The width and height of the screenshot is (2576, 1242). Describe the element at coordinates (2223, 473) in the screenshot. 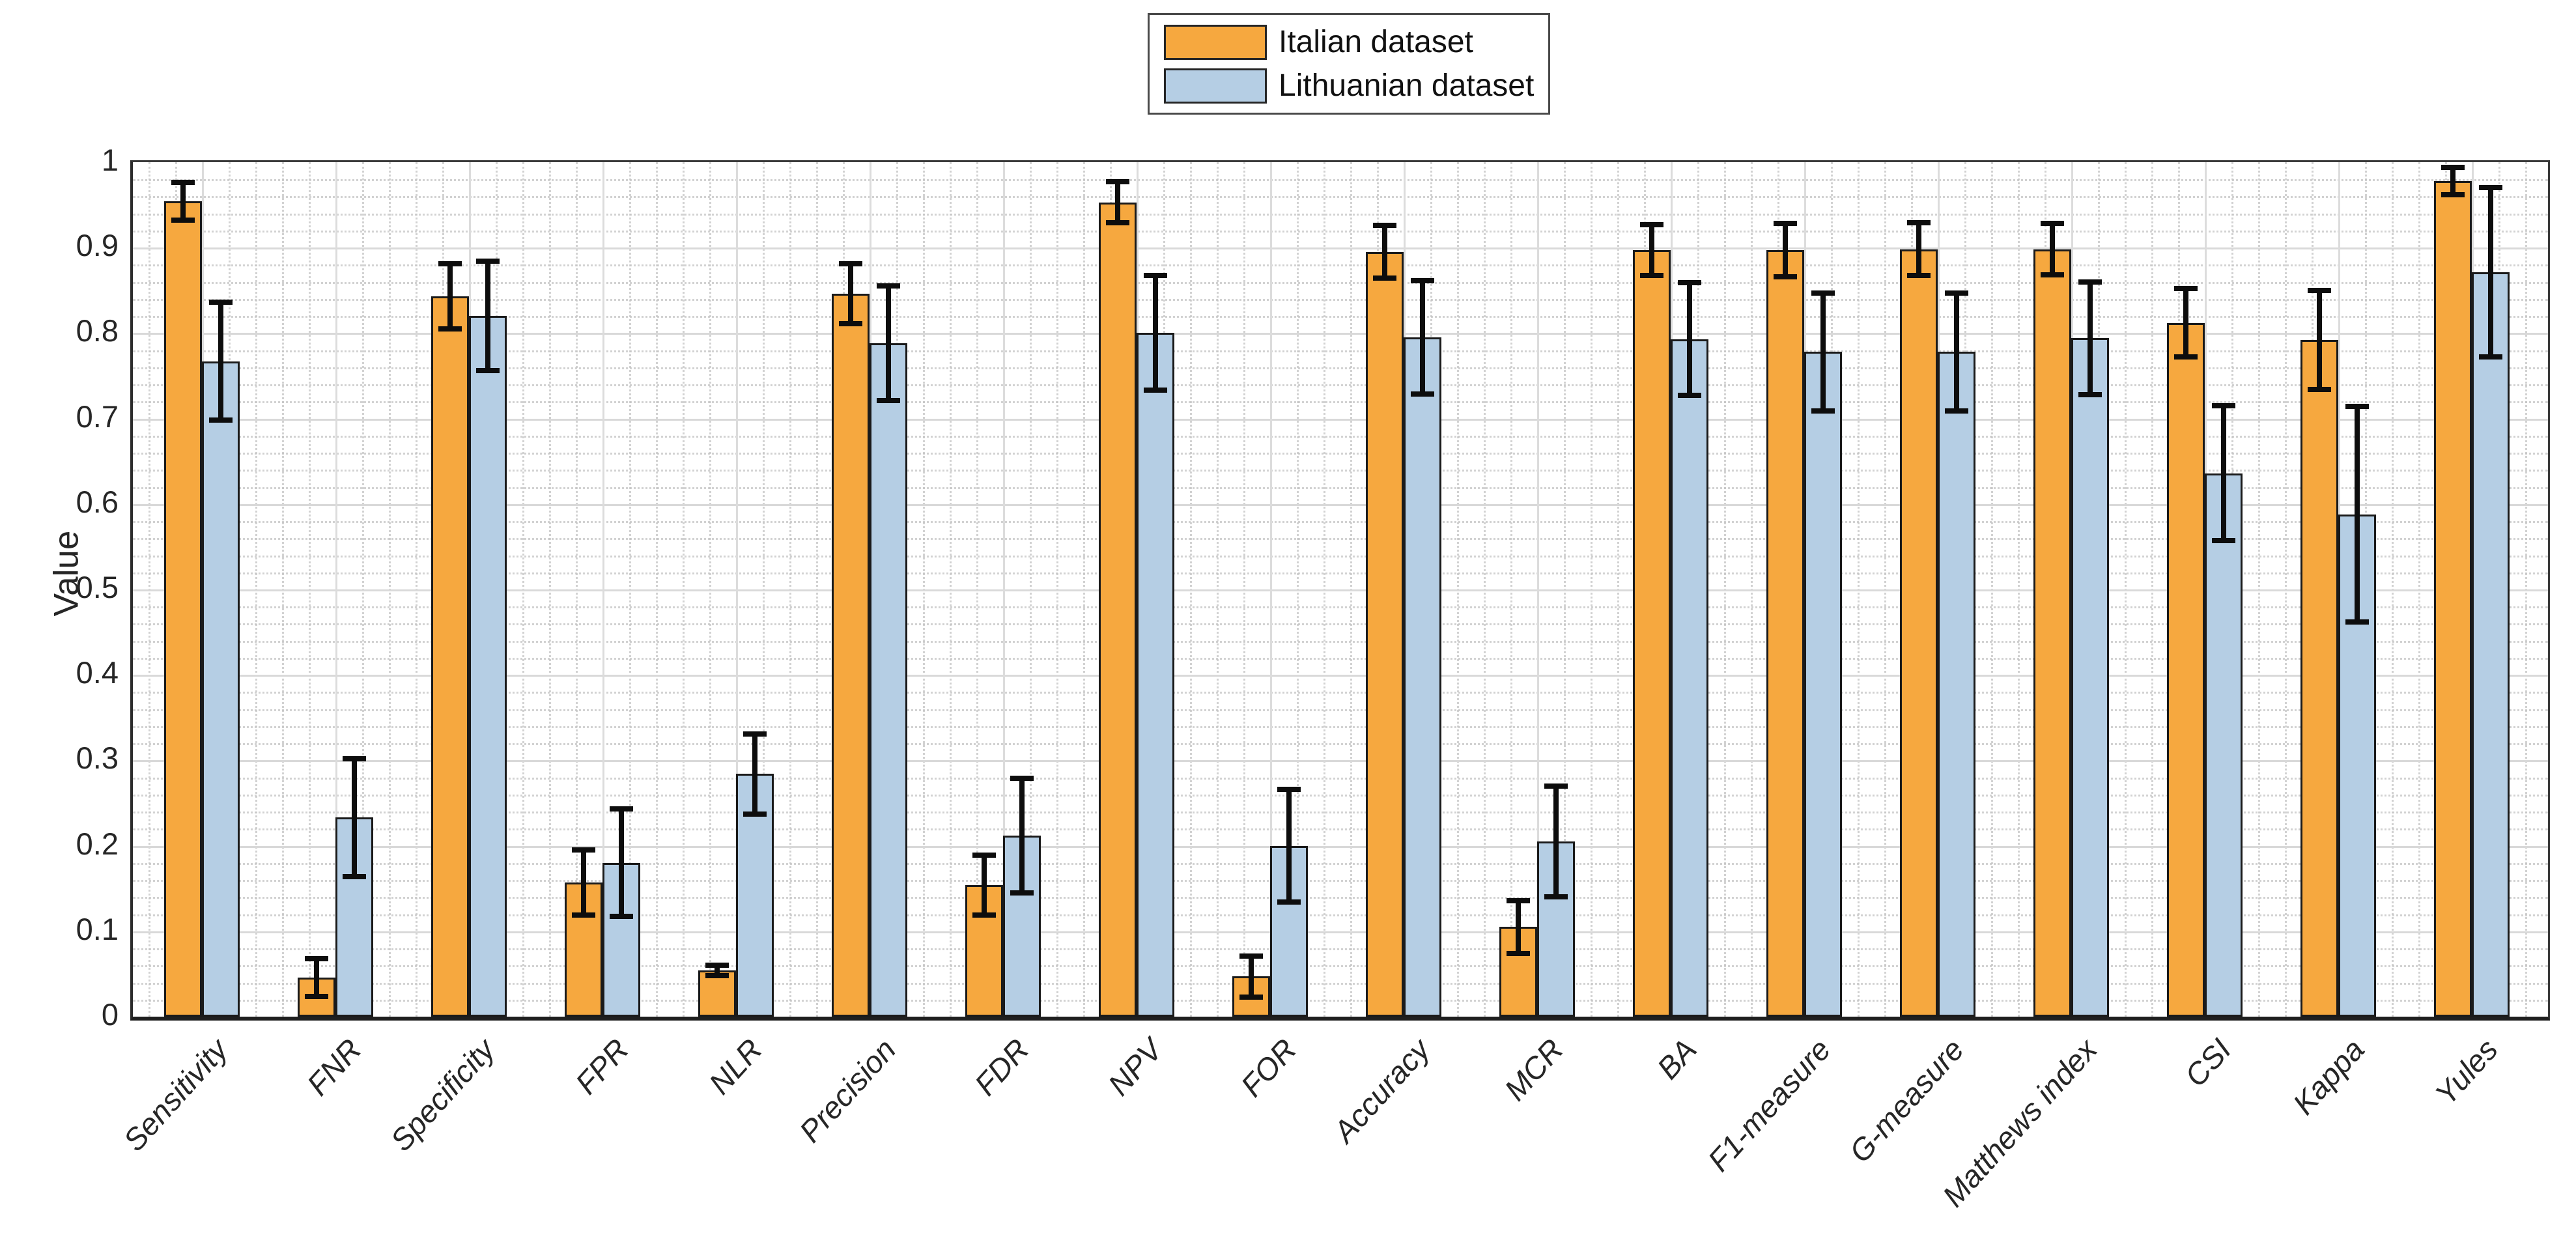

I see `errorbar-lithuanian-dataset-csi` at that location.